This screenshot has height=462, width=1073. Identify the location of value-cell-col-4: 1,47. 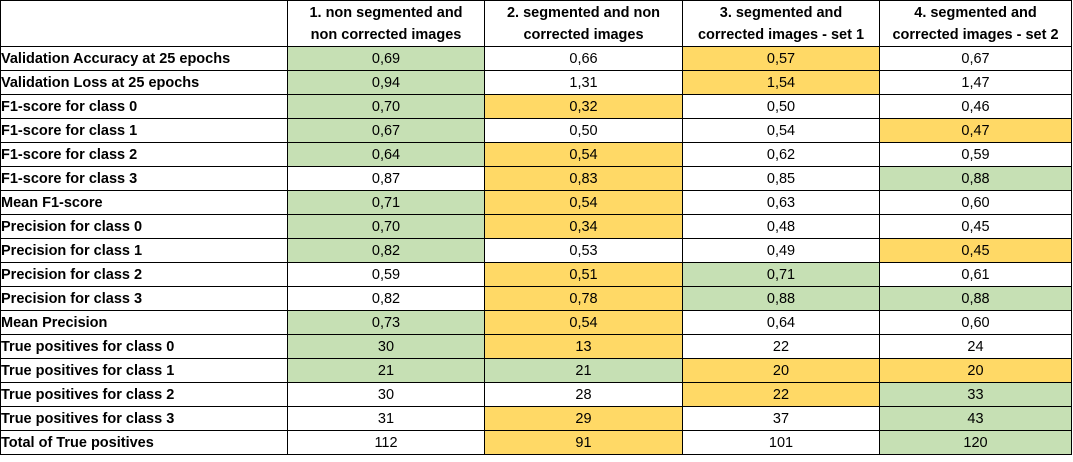
(975, 82).